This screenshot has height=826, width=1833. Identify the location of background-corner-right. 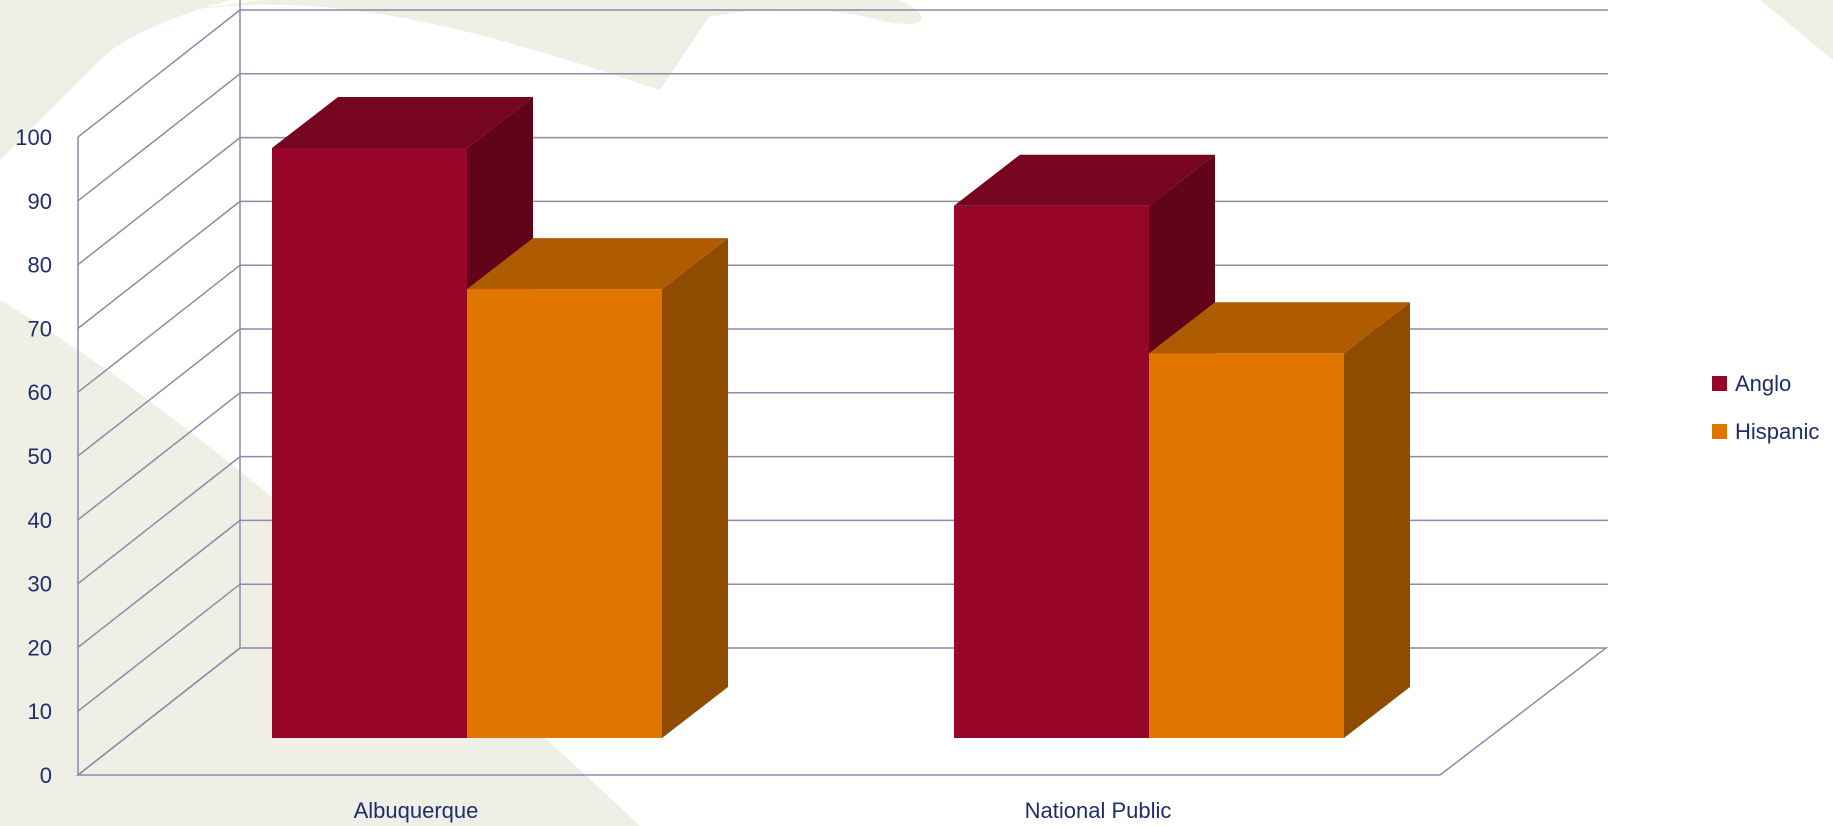
(1796, 30).